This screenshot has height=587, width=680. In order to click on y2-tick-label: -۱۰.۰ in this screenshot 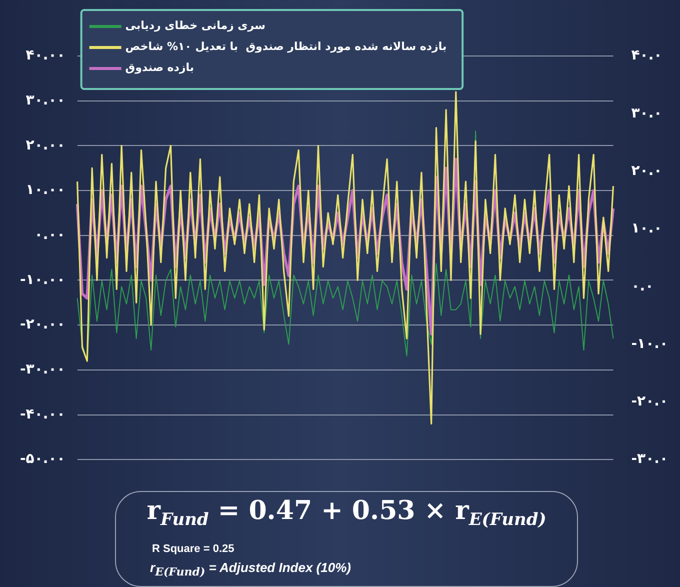, I will do `click(649, 344)`.